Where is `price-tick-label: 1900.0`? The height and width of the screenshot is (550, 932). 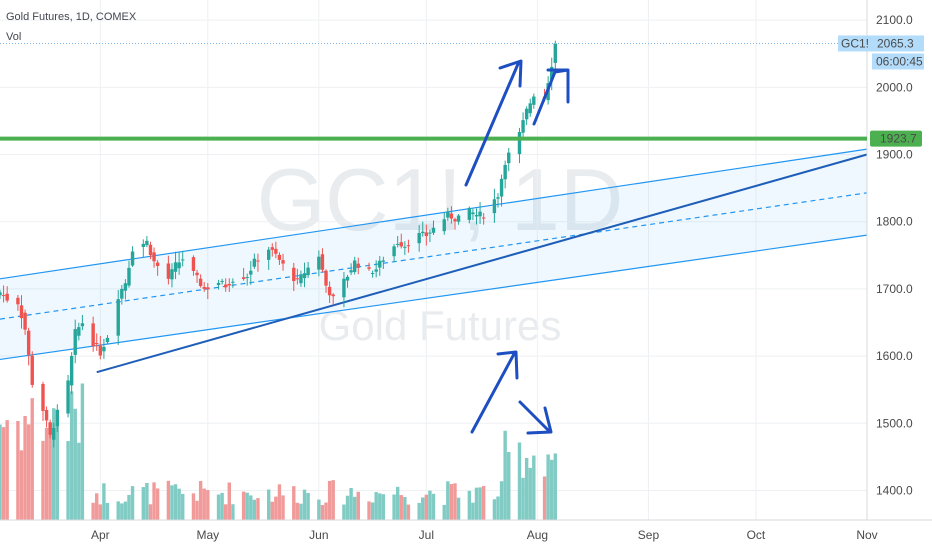 price-tick-label: 1900.0 is located at coordinates (894, 155).